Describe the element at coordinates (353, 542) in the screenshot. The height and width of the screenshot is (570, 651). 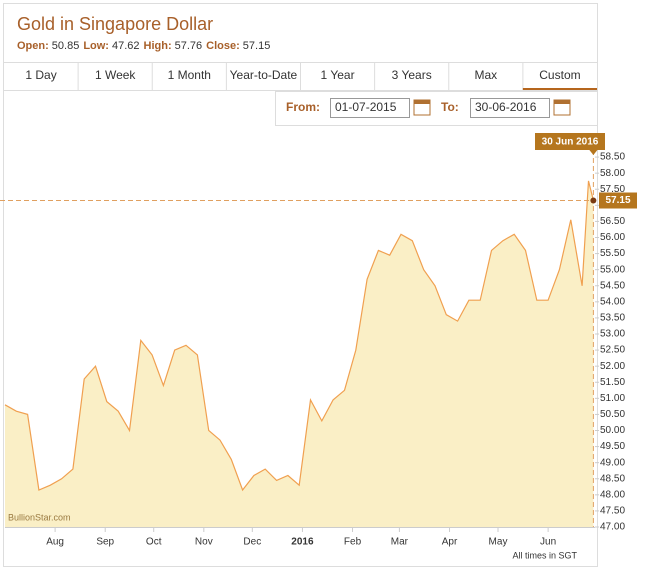
I see `x-tick-label: Feb` at that location.